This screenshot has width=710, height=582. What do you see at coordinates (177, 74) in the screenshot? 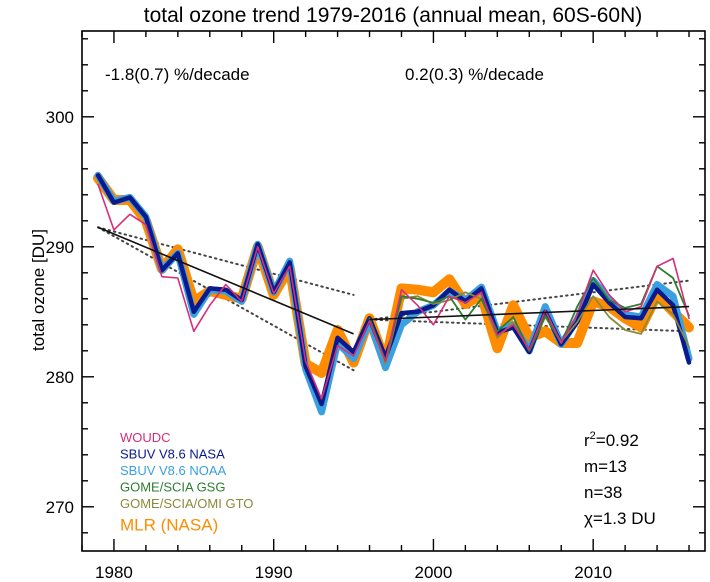
I see `trend1-annotation: -1.8(0.7) %/decade` at bounding box center [177, 74].